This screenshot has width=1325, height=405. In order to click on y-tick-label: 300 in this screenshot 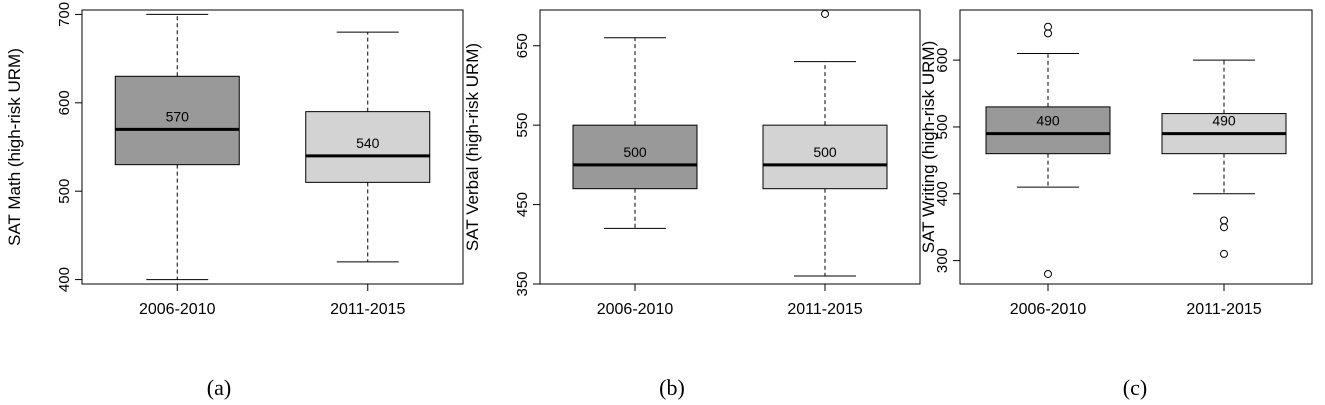, I will do `click(942, 260)`.